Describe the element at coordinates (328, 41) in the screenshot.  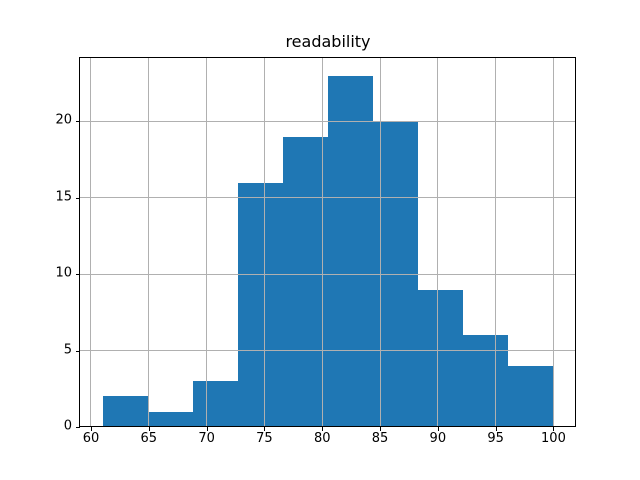
I see `chart-title: readability` at that location.